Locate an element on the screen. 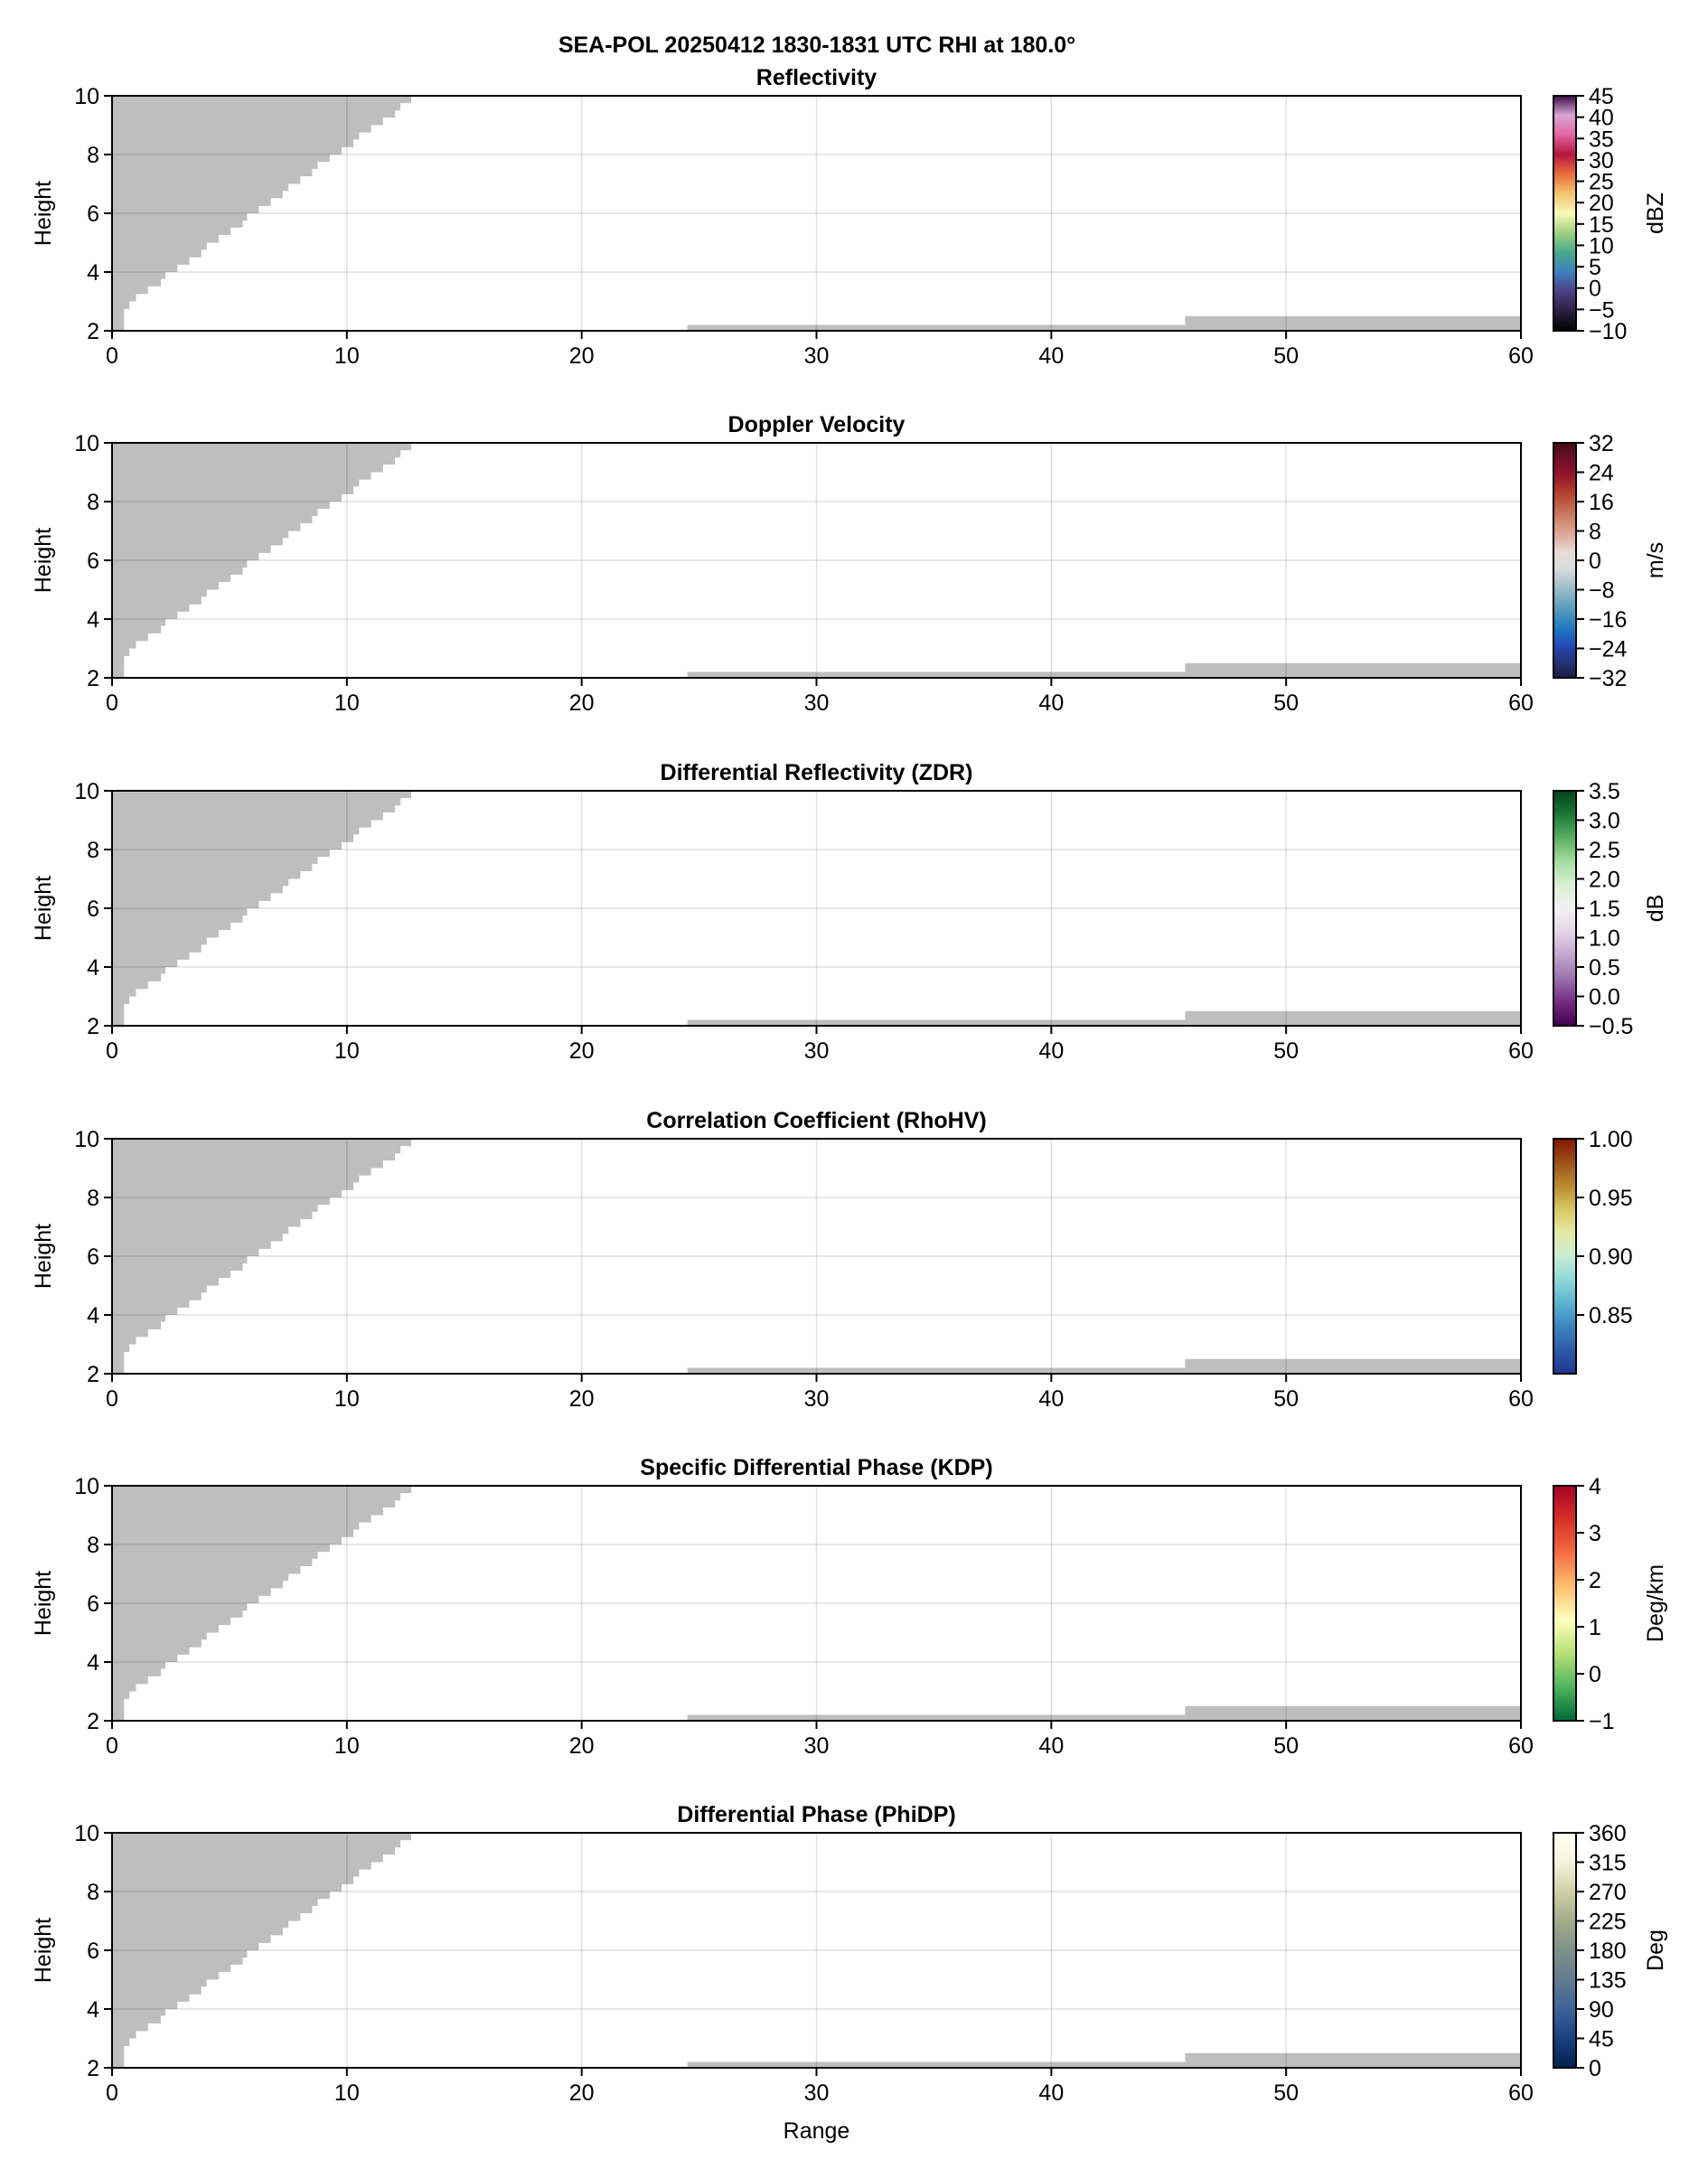  colorbar-tick-label: 1.00 is located at coordinates (1611, 1140).